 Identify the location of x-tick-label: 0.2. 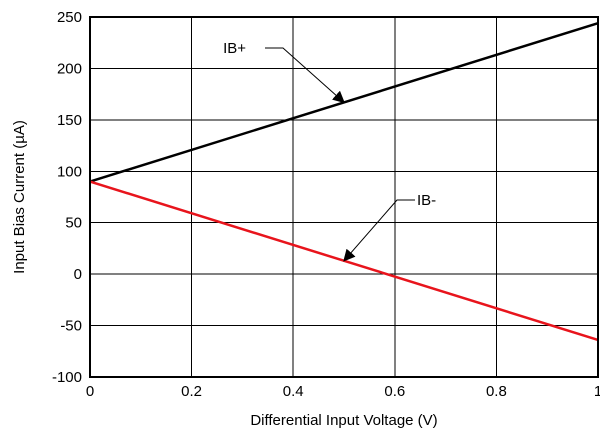
(191, 391).